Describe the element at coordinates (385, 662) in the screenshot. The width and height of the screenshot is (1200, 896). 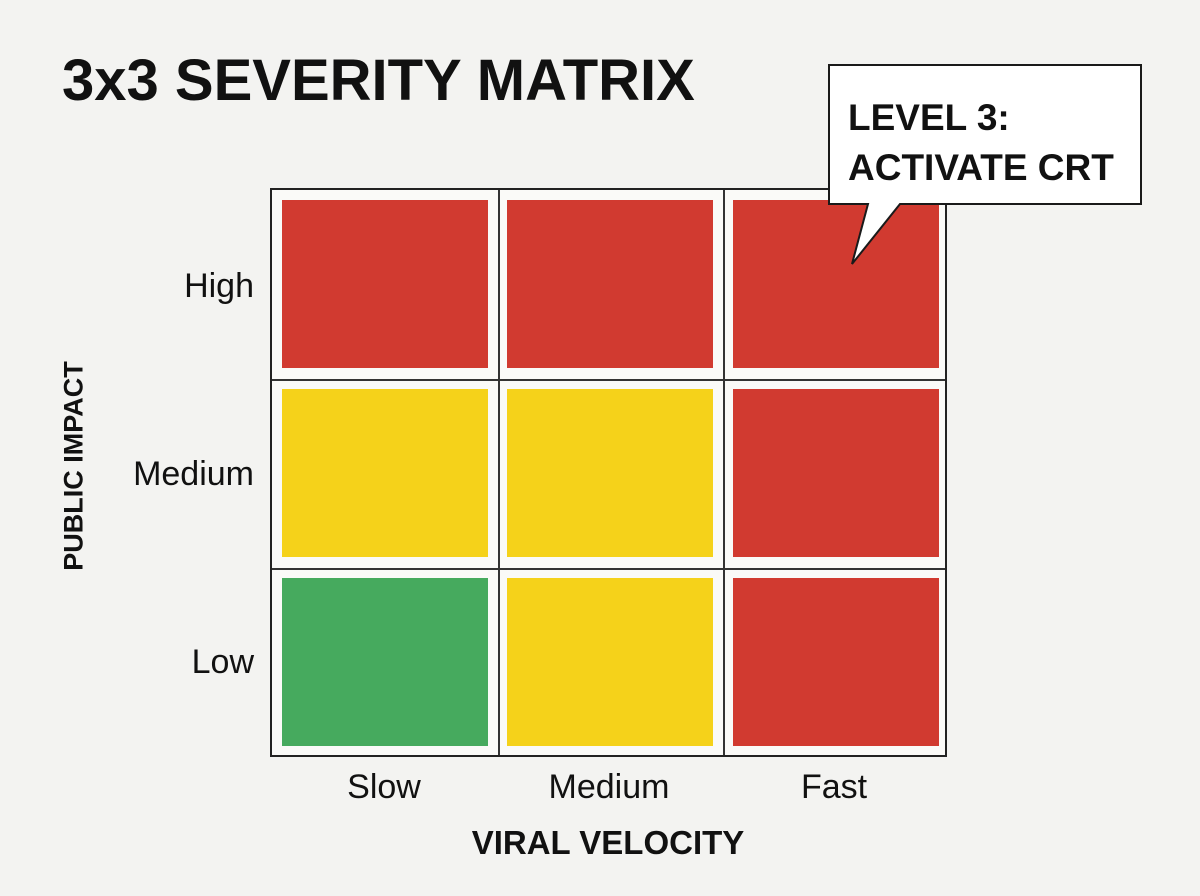
I see `matrix-cell-low-impact-slow-velocity` at that location.